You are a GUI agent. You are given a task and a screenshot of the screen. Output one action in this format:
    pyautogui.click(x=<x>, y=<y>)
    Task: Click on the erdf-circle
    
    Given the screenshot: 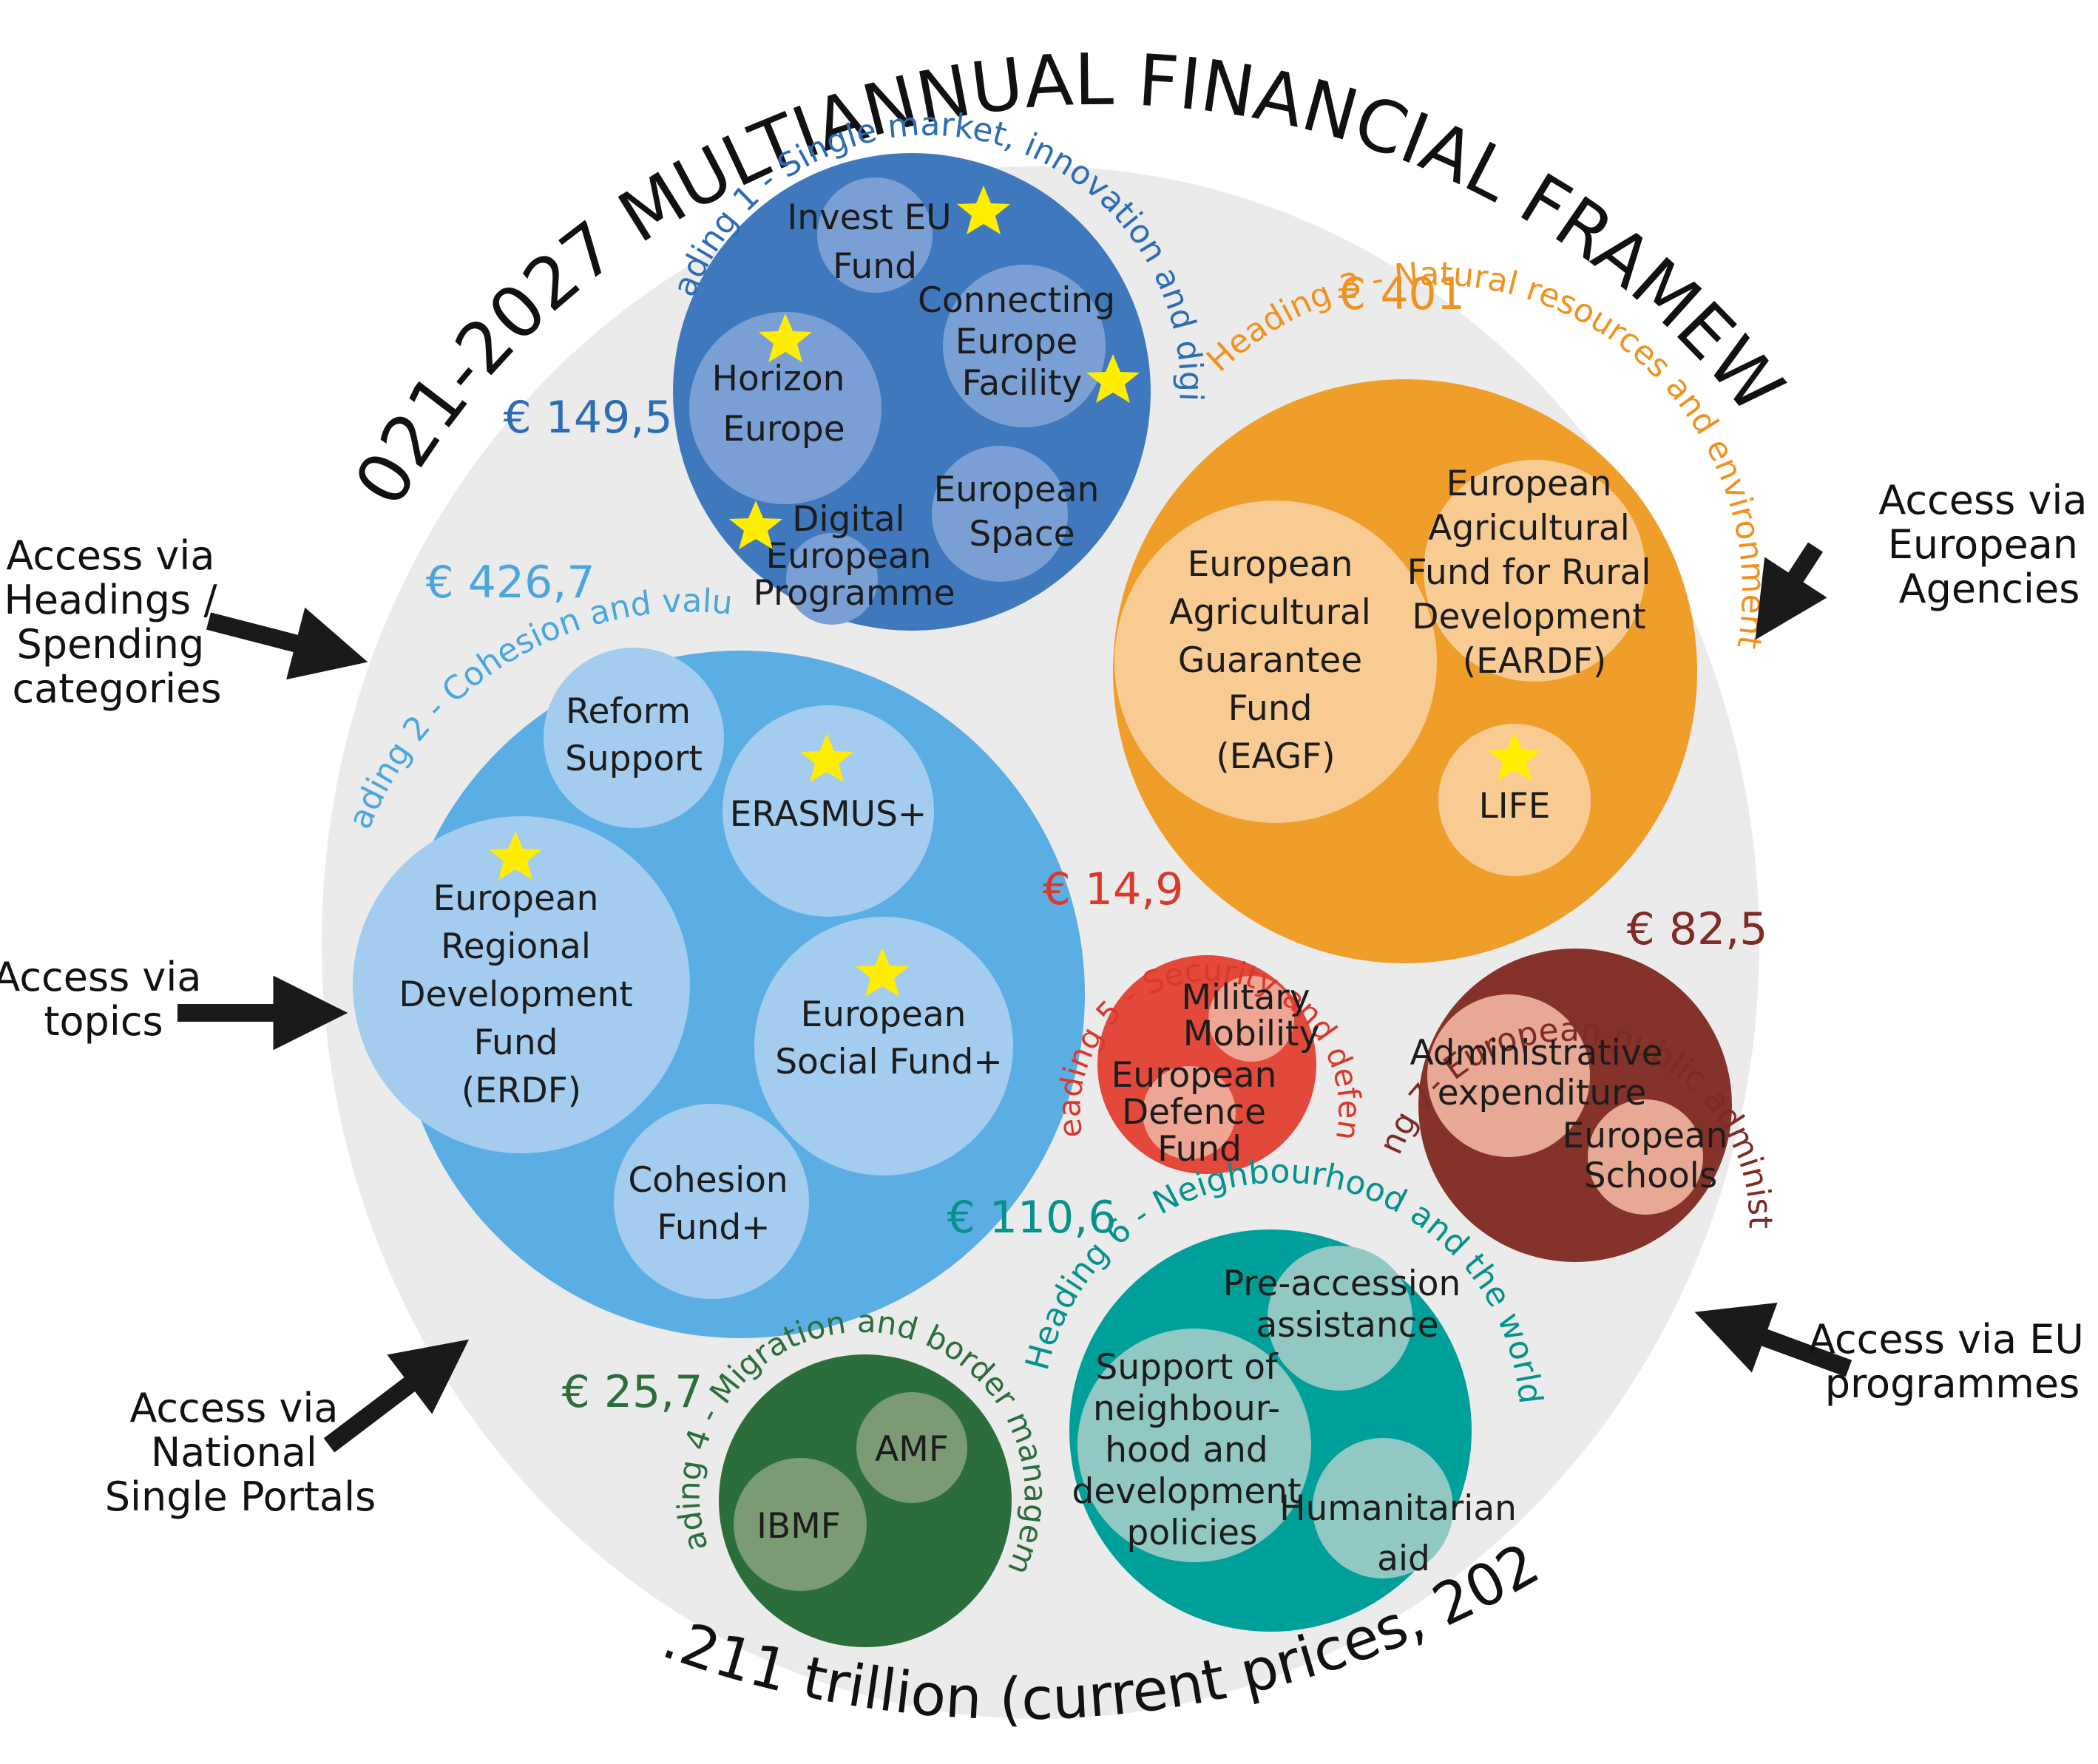 What is the action you would take?
    pyautogui.click(x=521, y=984)
    